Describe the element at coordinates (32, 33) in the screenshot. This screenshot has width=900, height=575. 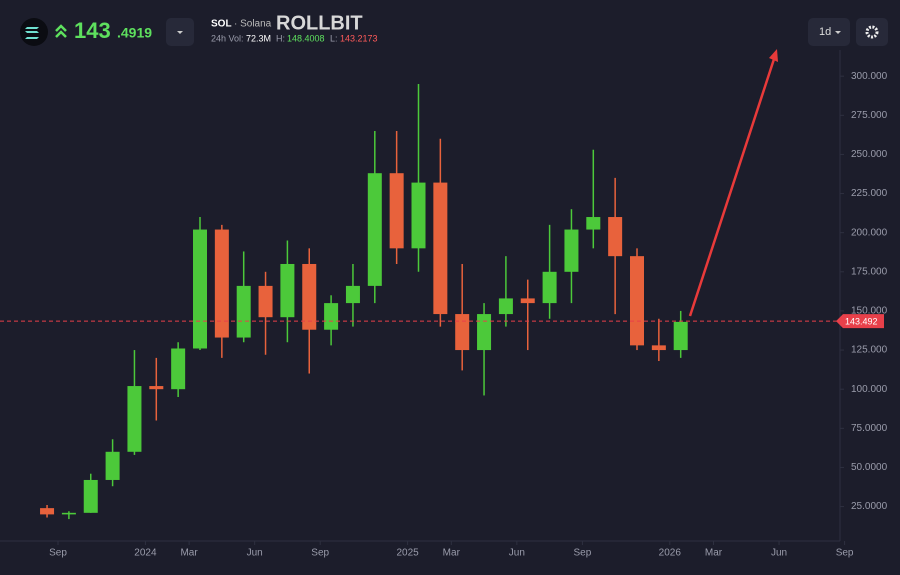
I see `sol-logo-mark` at that location.